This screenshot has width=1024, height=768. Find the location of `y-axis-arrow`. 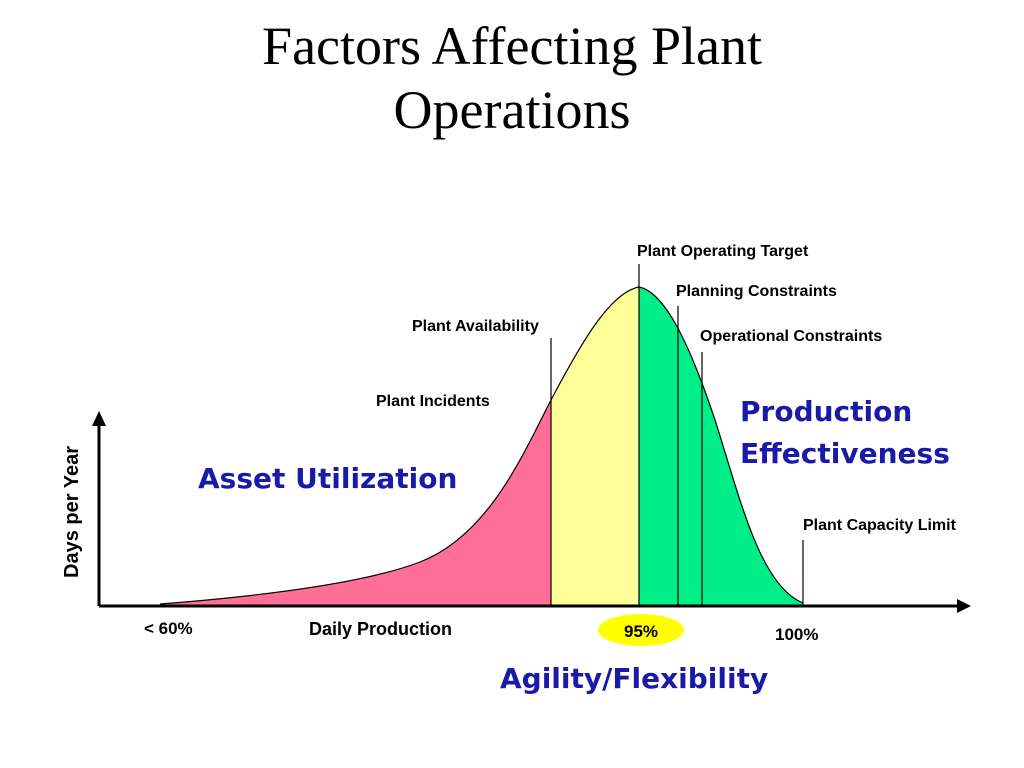

y-axis-arrow is located at coordinates (99, 418).